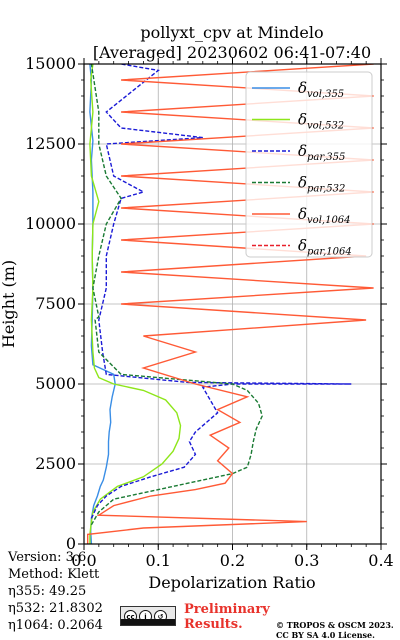 Image resolution: width=400 pixels, height=640 pixels. I want to click on eta355-text: η355: 49.25, so click(47, 591).